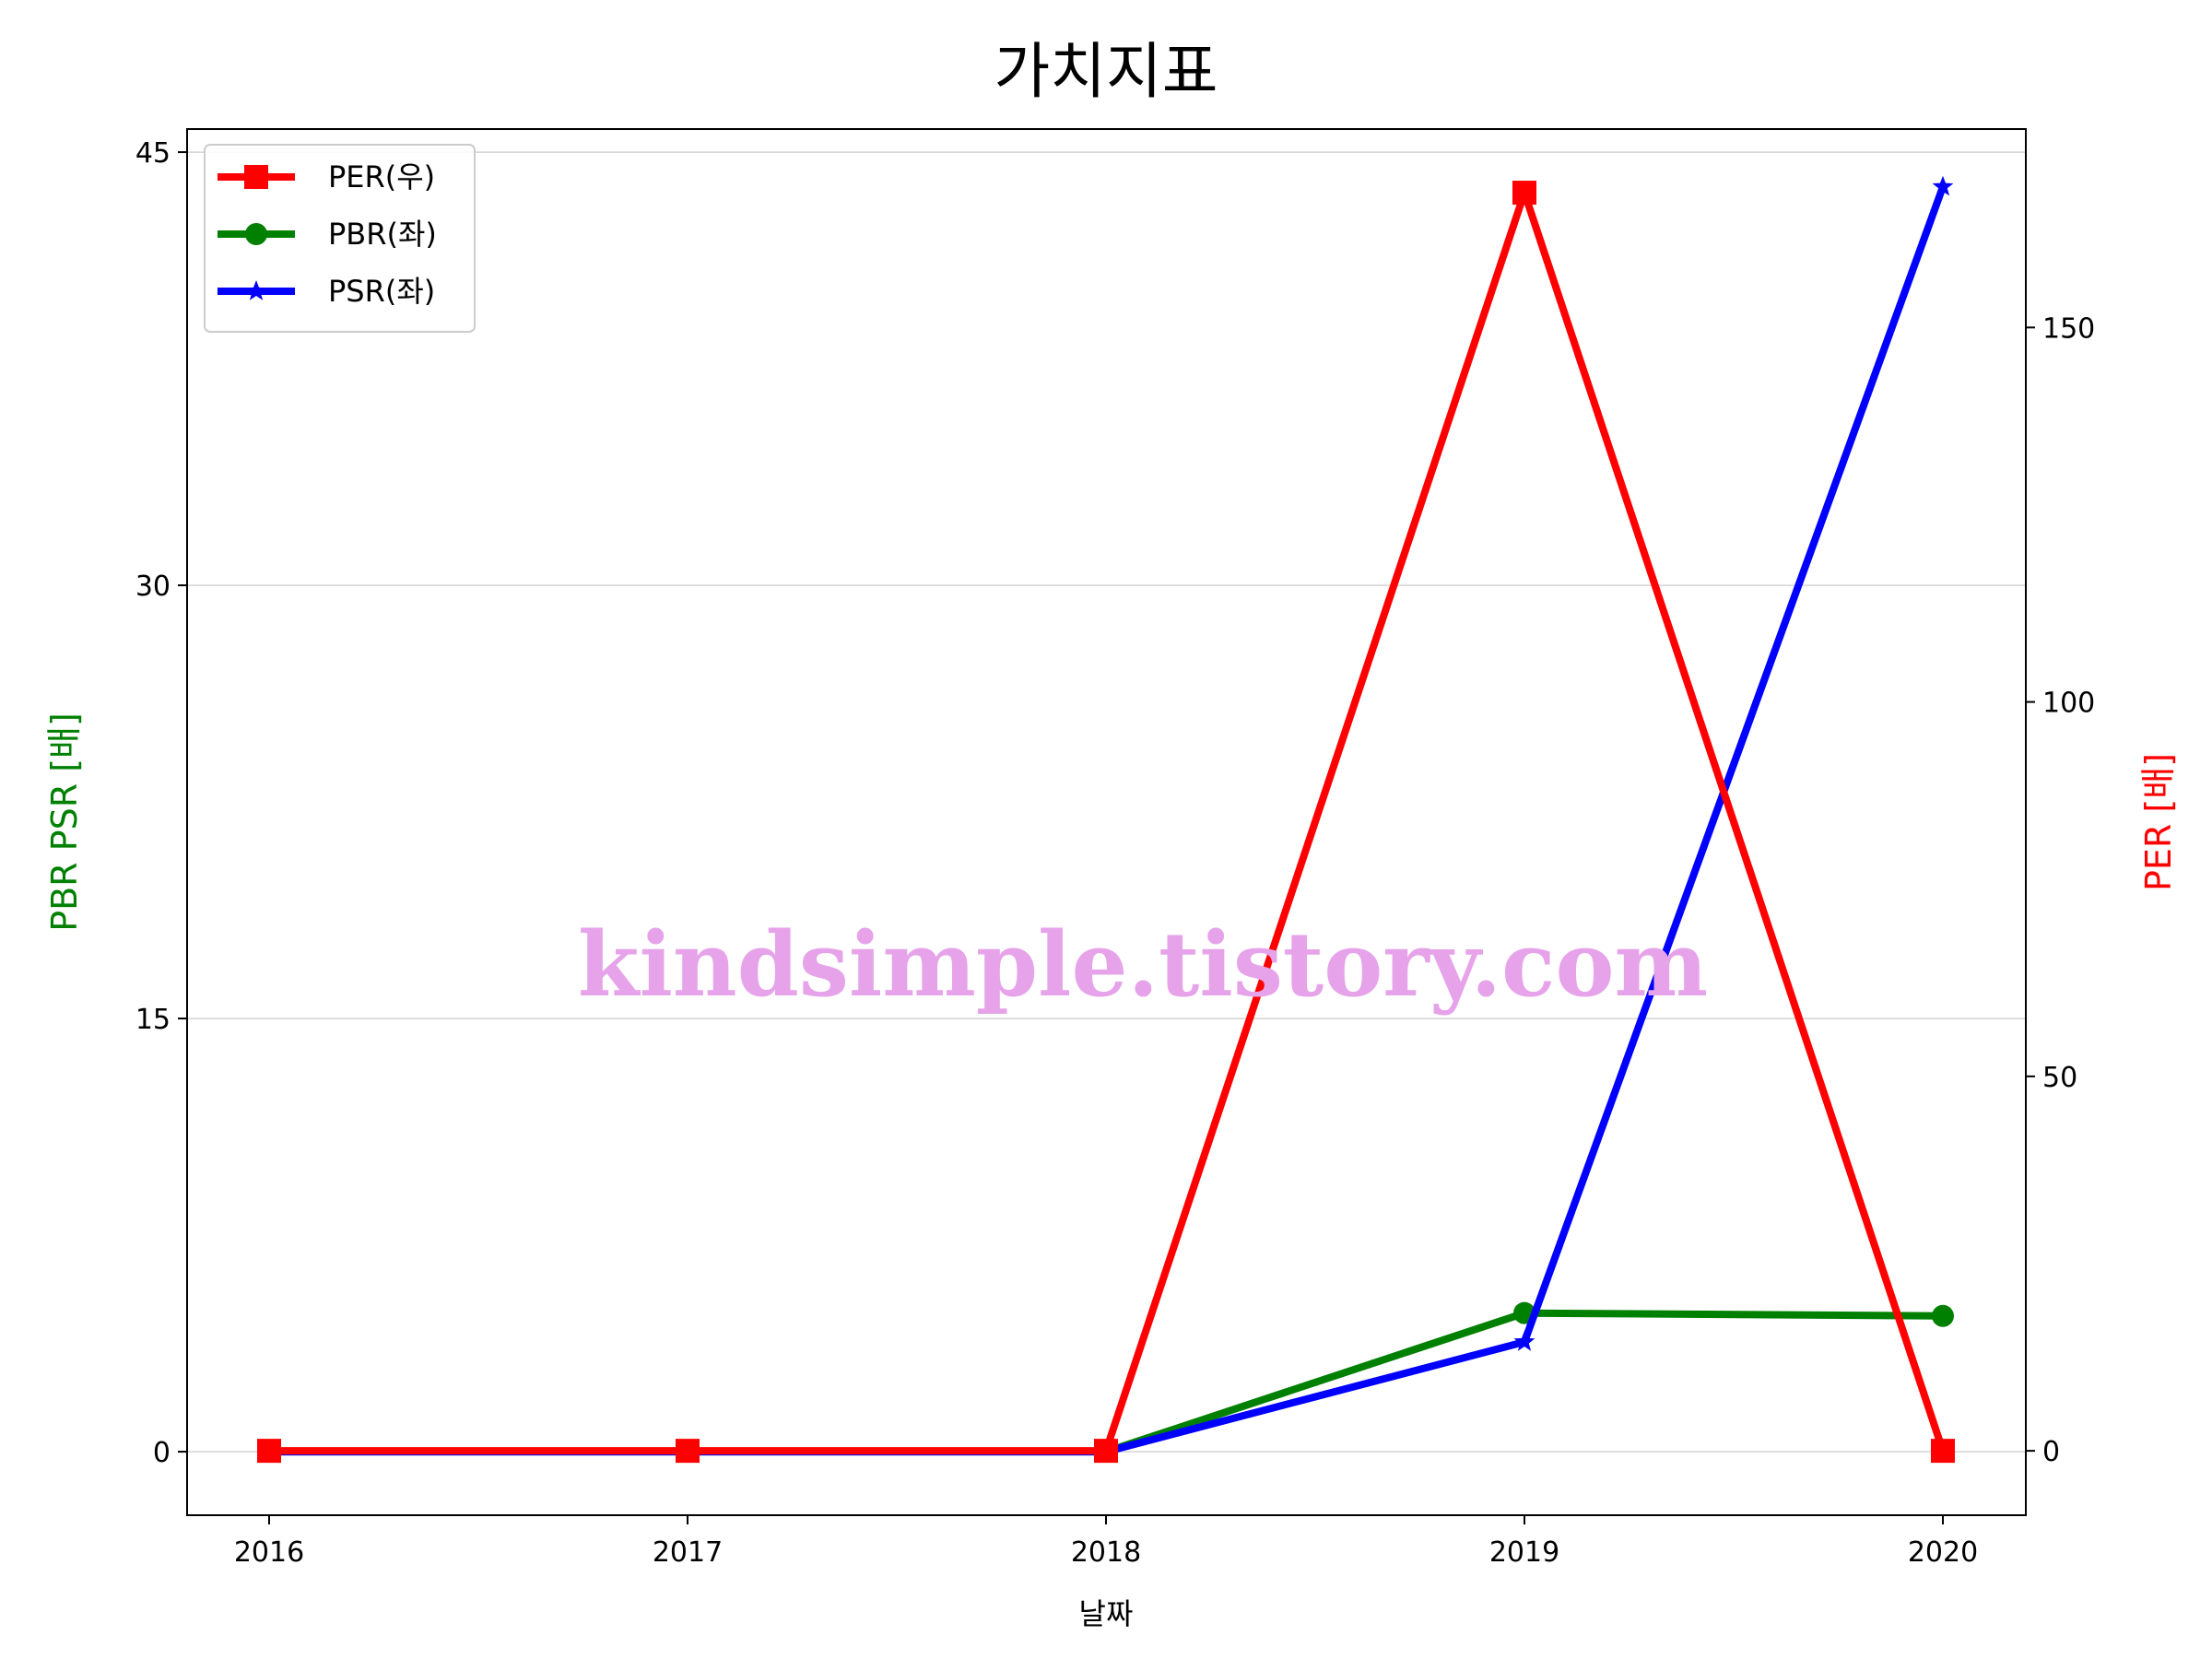 The width and height of the screenshot is (2212, 1659). What do you see at coordinates (381, 291) in the screenshot?
I see `legend-label: PSR(좌)` at bounding box center [381, 291].